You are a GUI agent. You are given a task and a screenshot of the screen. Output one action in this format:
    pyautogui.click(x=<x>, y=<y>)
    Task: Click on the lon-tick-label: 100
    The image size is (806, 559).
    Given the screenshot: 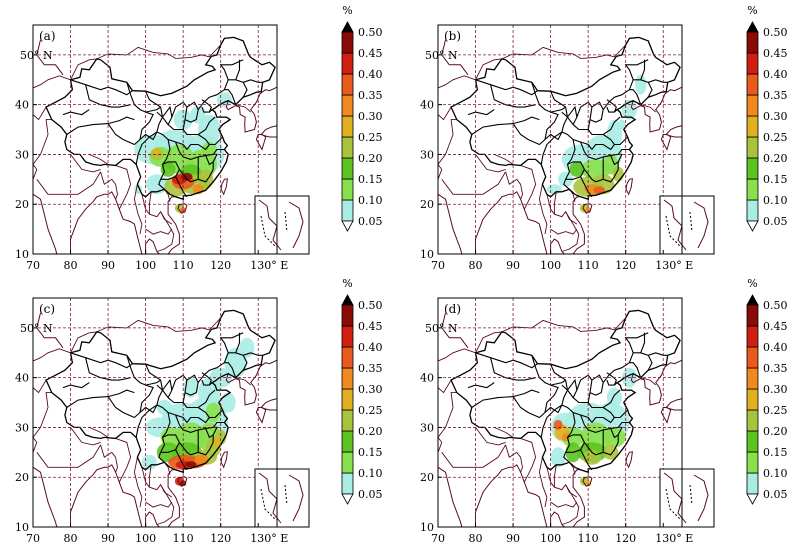 What is the action you would take?
    pyautogui.click(x=550, y=538)
    